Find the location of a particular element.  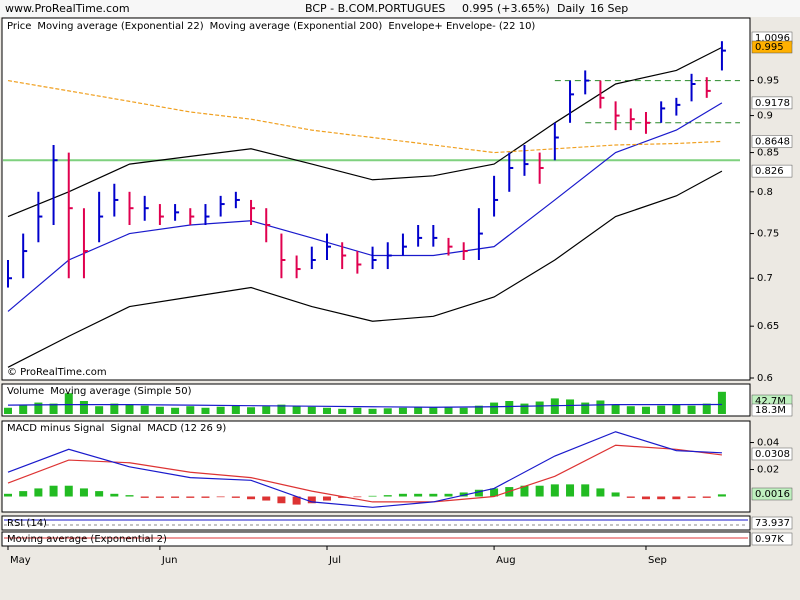

panel-title: Moving average (Exponential 2) is located at coordinates (87, 539).